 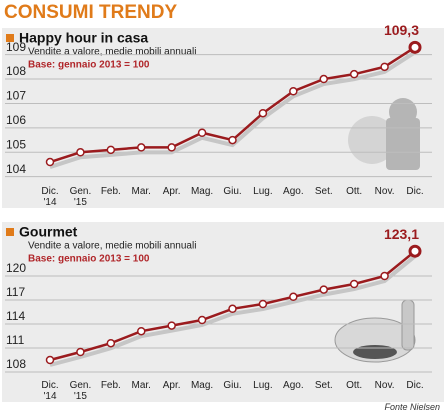 What do you see at coordinates (16, 120) in the screenshot?
I see `y-tick-label: 106` at bounding box center [16, 120].